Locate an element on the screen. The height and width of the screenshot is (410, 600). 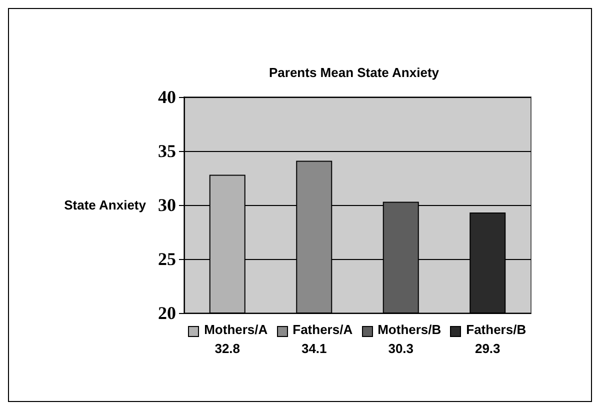
y-axis-title: State Anxiety is located at coordinates (105, 205).